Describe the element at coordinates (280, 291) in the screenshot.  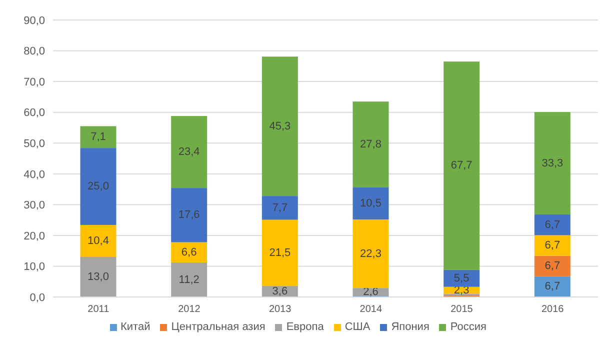
I see `data-label: 3,6` at that location.